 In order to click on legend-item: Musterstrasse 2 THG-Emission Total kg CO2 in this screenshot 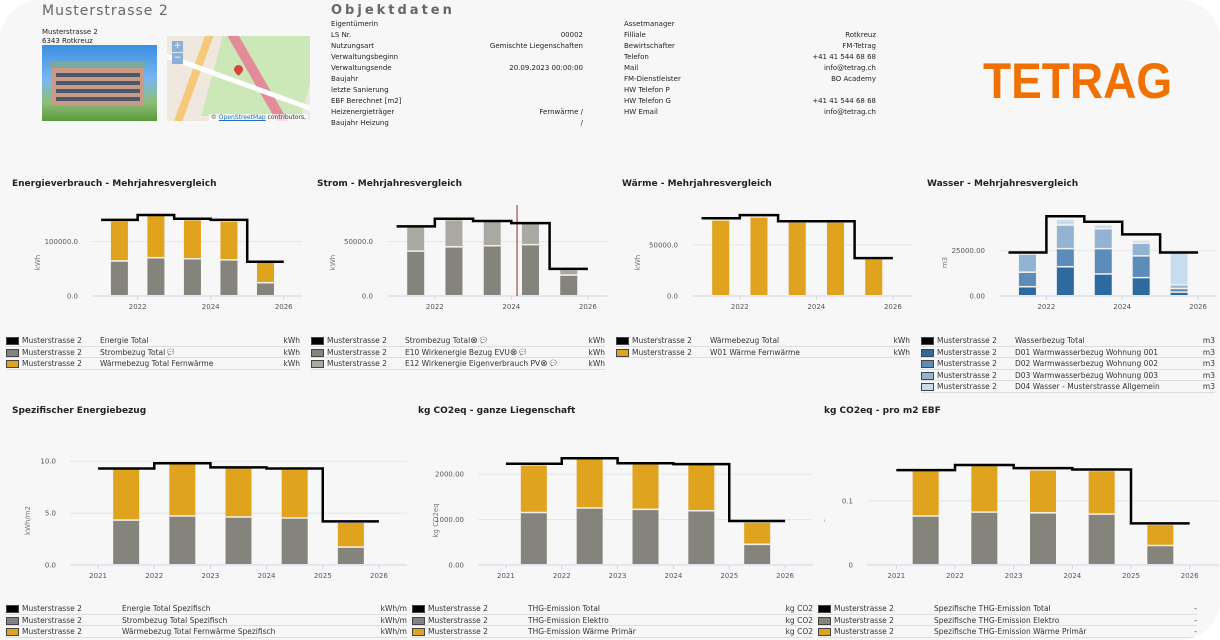, I will do `click(612, 609)`.